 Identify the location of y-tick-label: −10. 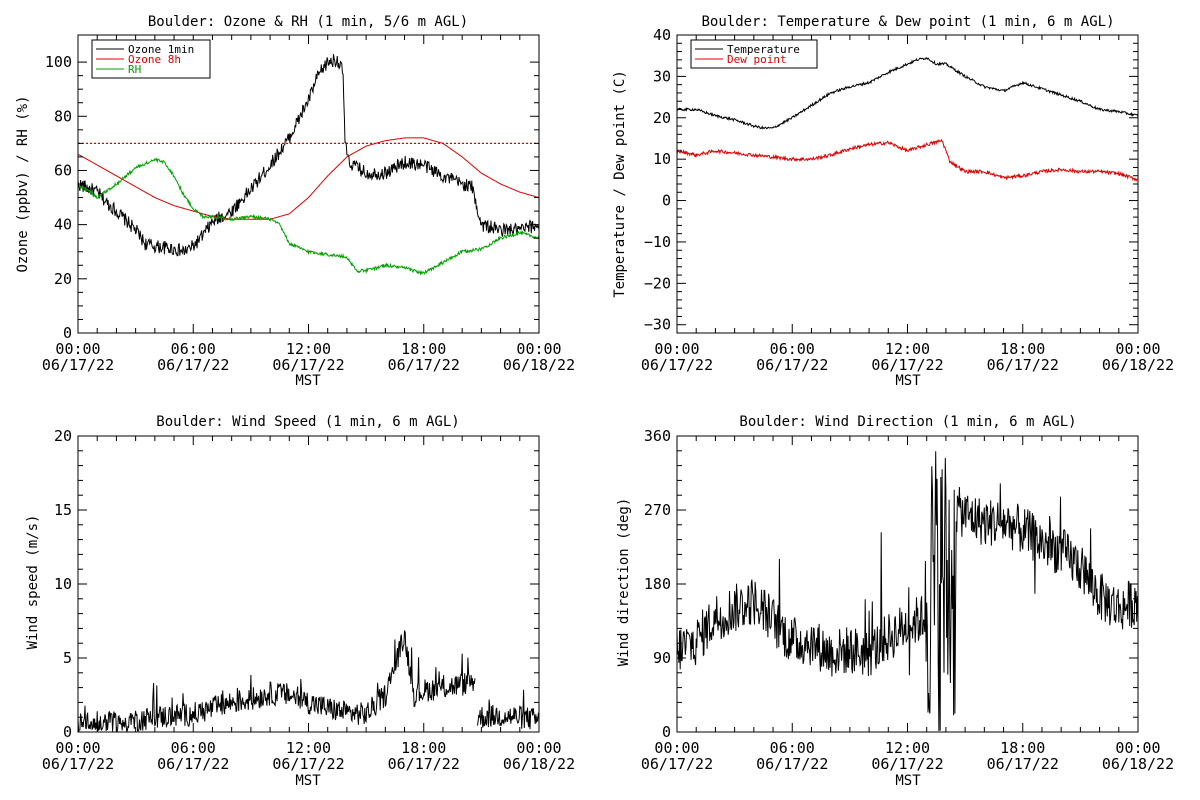
(657, 242).